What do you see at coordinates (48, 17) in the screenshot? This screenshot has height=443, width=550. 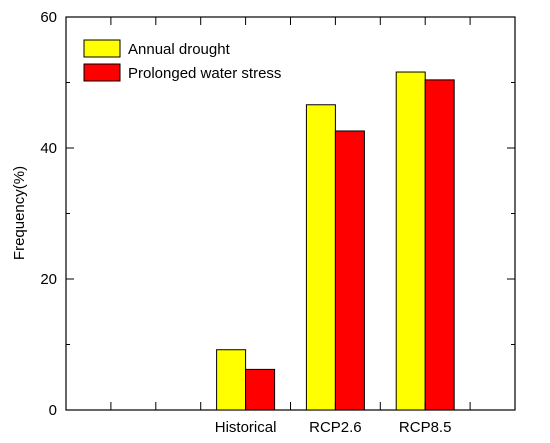 I see `y-tick-label: 60` at bounding box center [48, 17].